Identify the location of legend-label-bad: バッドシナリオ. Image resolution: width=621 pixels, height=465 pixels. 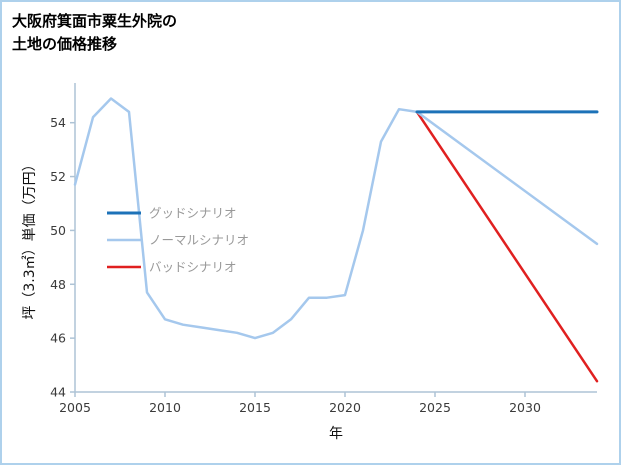
(193, 267).